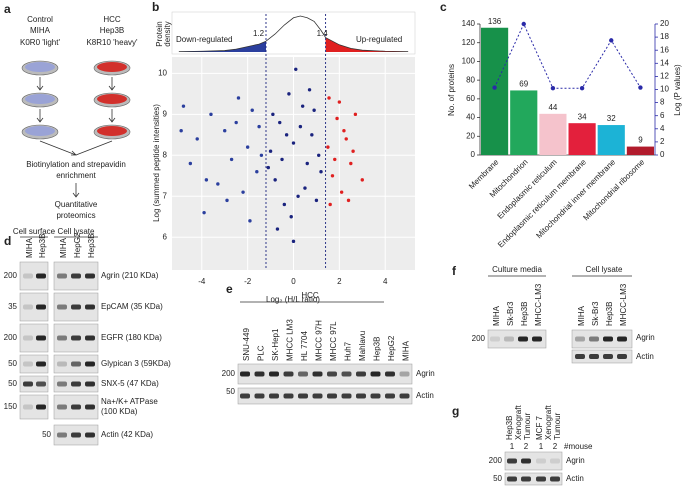 This screenshot has width=685, height=488. Describe the element at coordinates (512, 446) in the screenshot. I see `mouse-label: 1` at that location.